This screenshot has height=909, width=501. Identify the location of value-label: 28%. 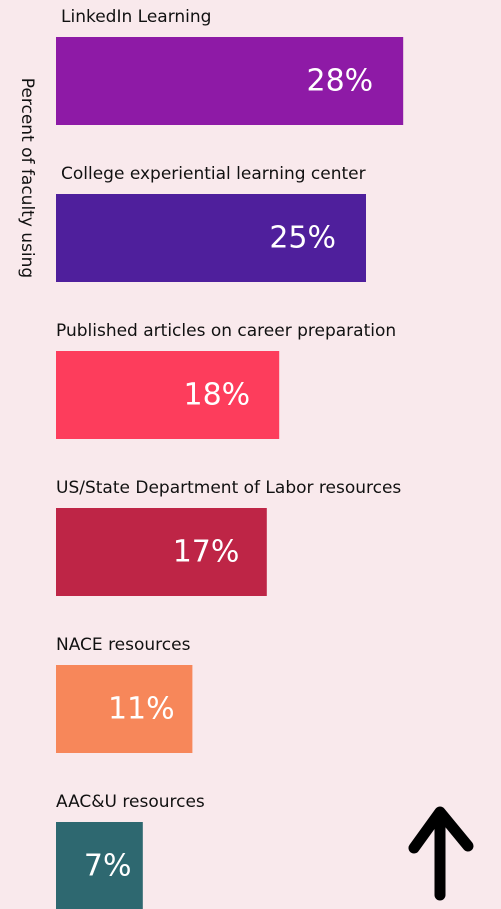
(340, 81).